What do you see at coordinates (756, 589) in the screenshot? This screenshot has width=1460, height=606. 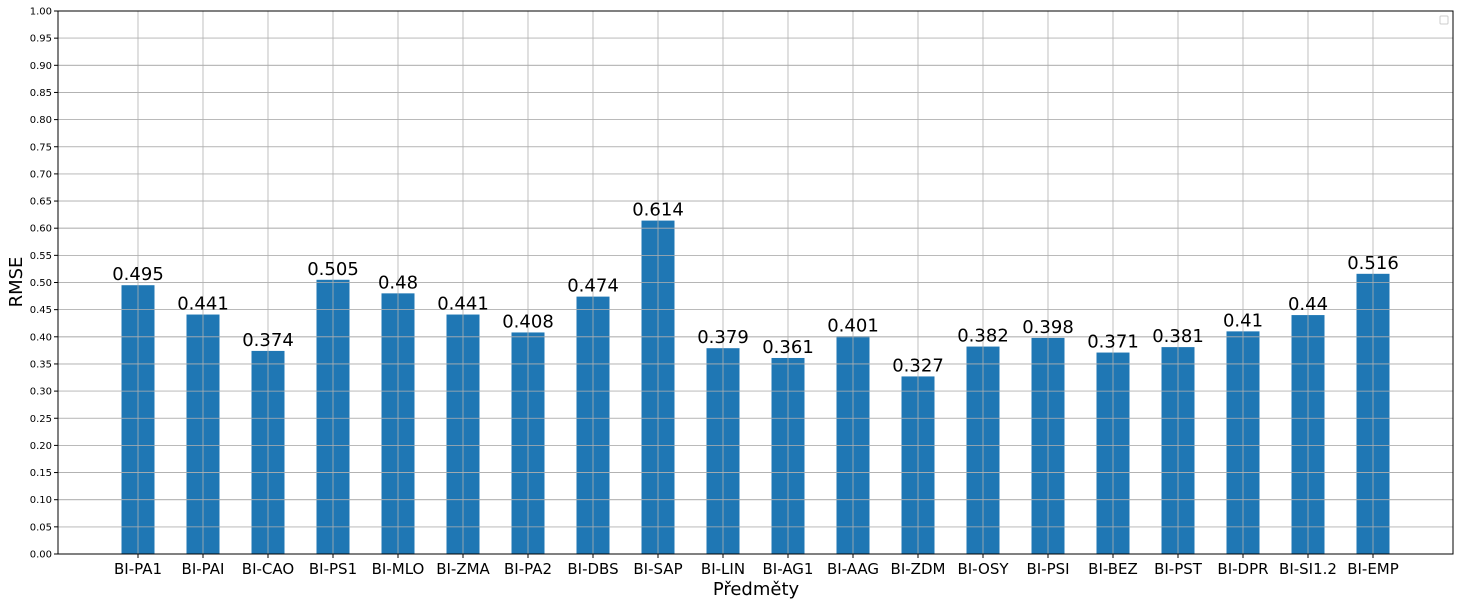 I see `x-axis-title: Předměty` at bounding box center [756, 589].